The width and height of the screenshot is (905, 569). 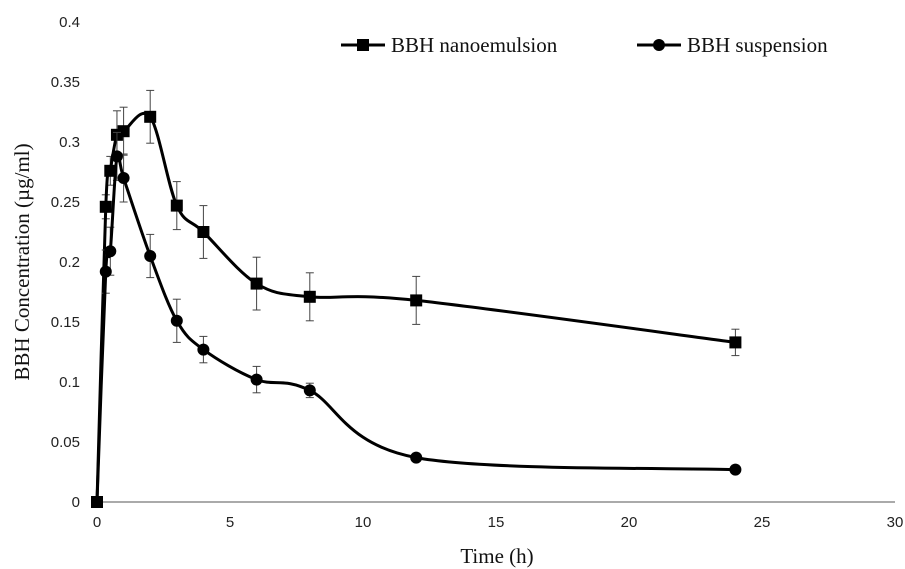 I want to click on x-tick-label: 0, so click(x=97, y=522).